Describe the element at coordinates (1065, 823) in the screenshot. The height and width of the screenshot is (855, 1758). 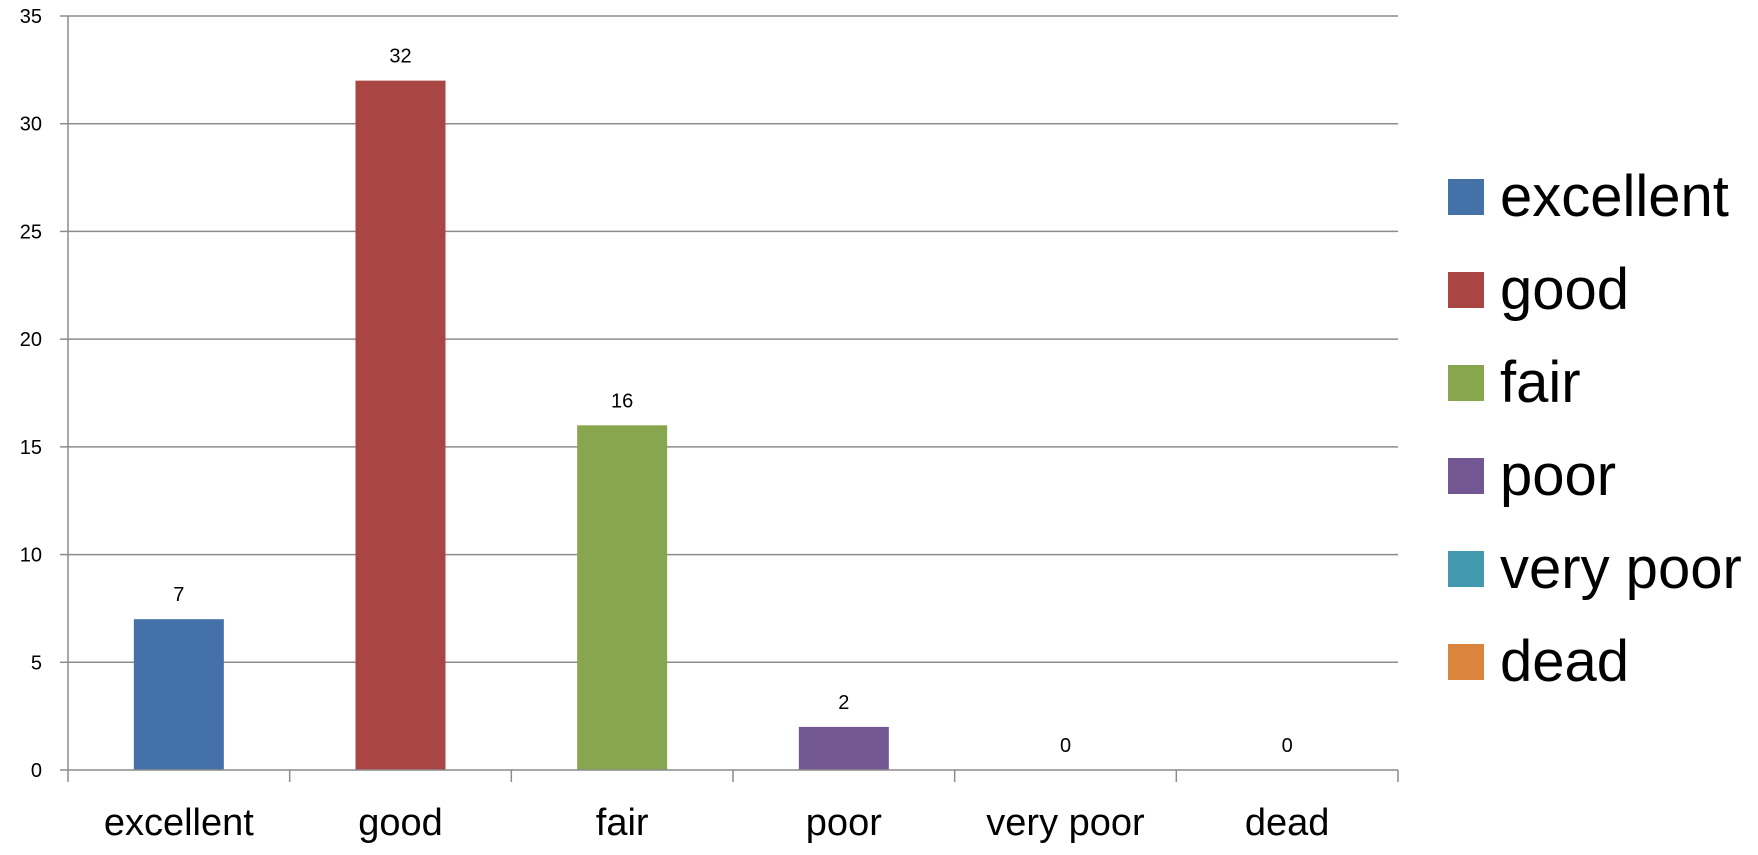
I see `x-tick-label: very poor` at that location.